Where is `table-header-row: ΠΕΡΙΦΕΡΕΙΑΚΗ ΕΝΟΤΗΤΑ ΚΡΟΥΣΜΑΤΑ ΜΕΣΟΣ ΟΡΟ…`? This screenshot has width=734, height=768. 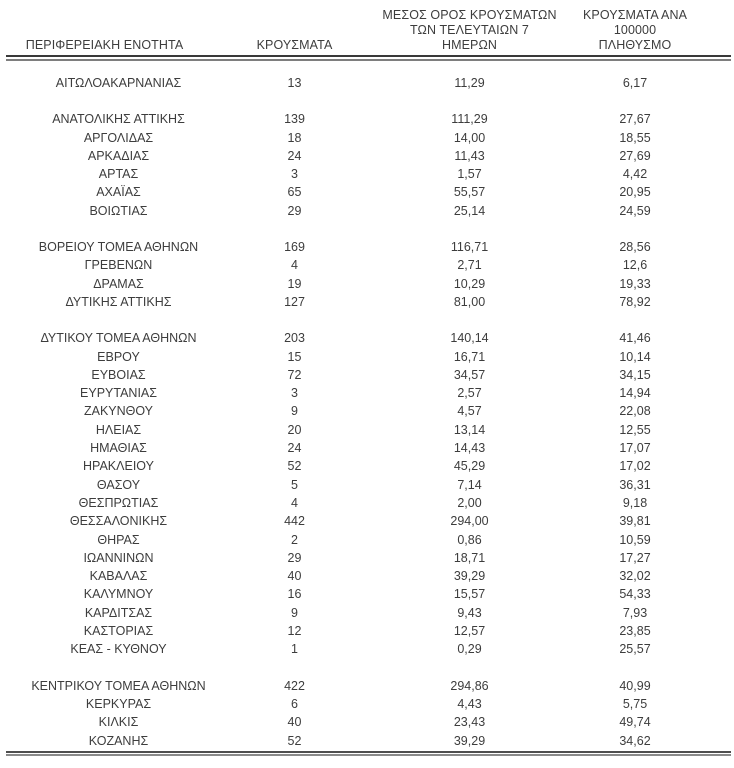
table-header-row: ΠΕΡΙΦΕΡΕΙΑΚΗ ΕΝΟΤΗΤΑ ΚΡΟΥΣΜΑΤΑ ΜΕΣΟΣ ΟΡΟ… is located at coordinates (368, 27).